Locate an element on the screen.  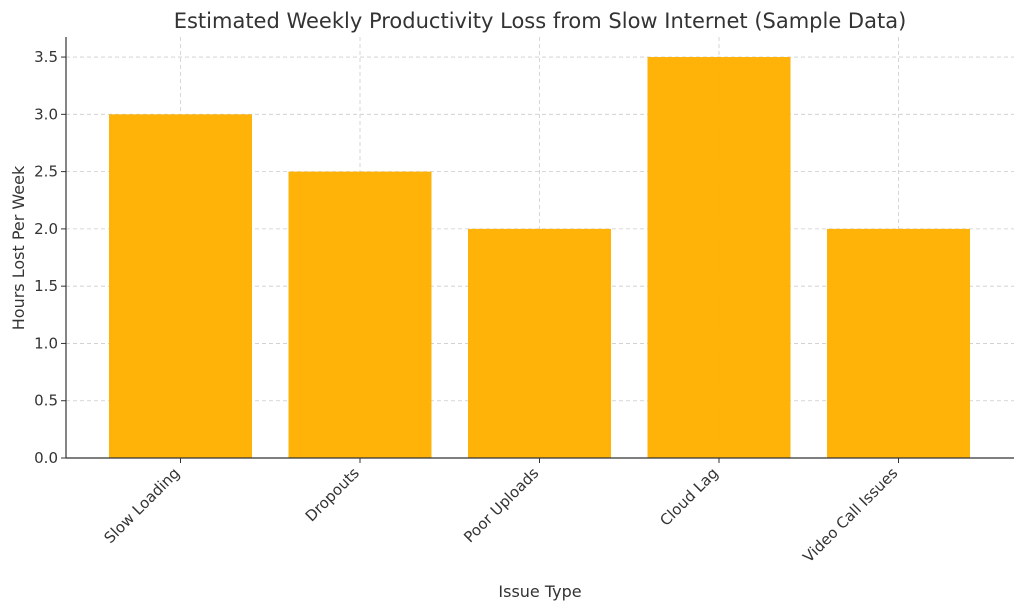
y-tick-label: 3.0 is located at coordinates (46, 114).